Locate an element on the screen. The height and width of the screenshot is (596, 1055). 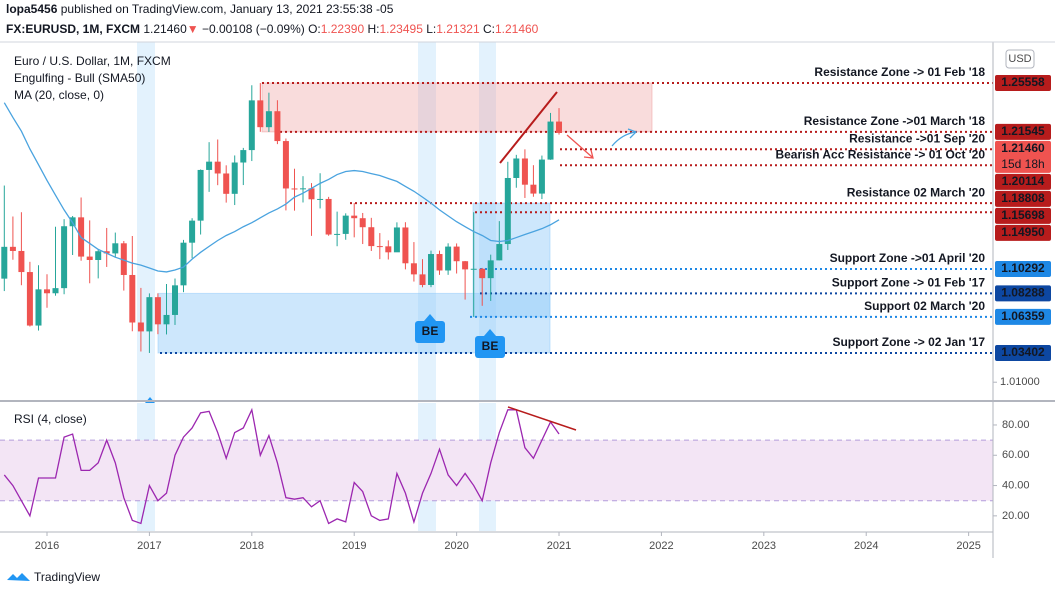
x-tick-label: 2020 is located at coordinates (456, 546).